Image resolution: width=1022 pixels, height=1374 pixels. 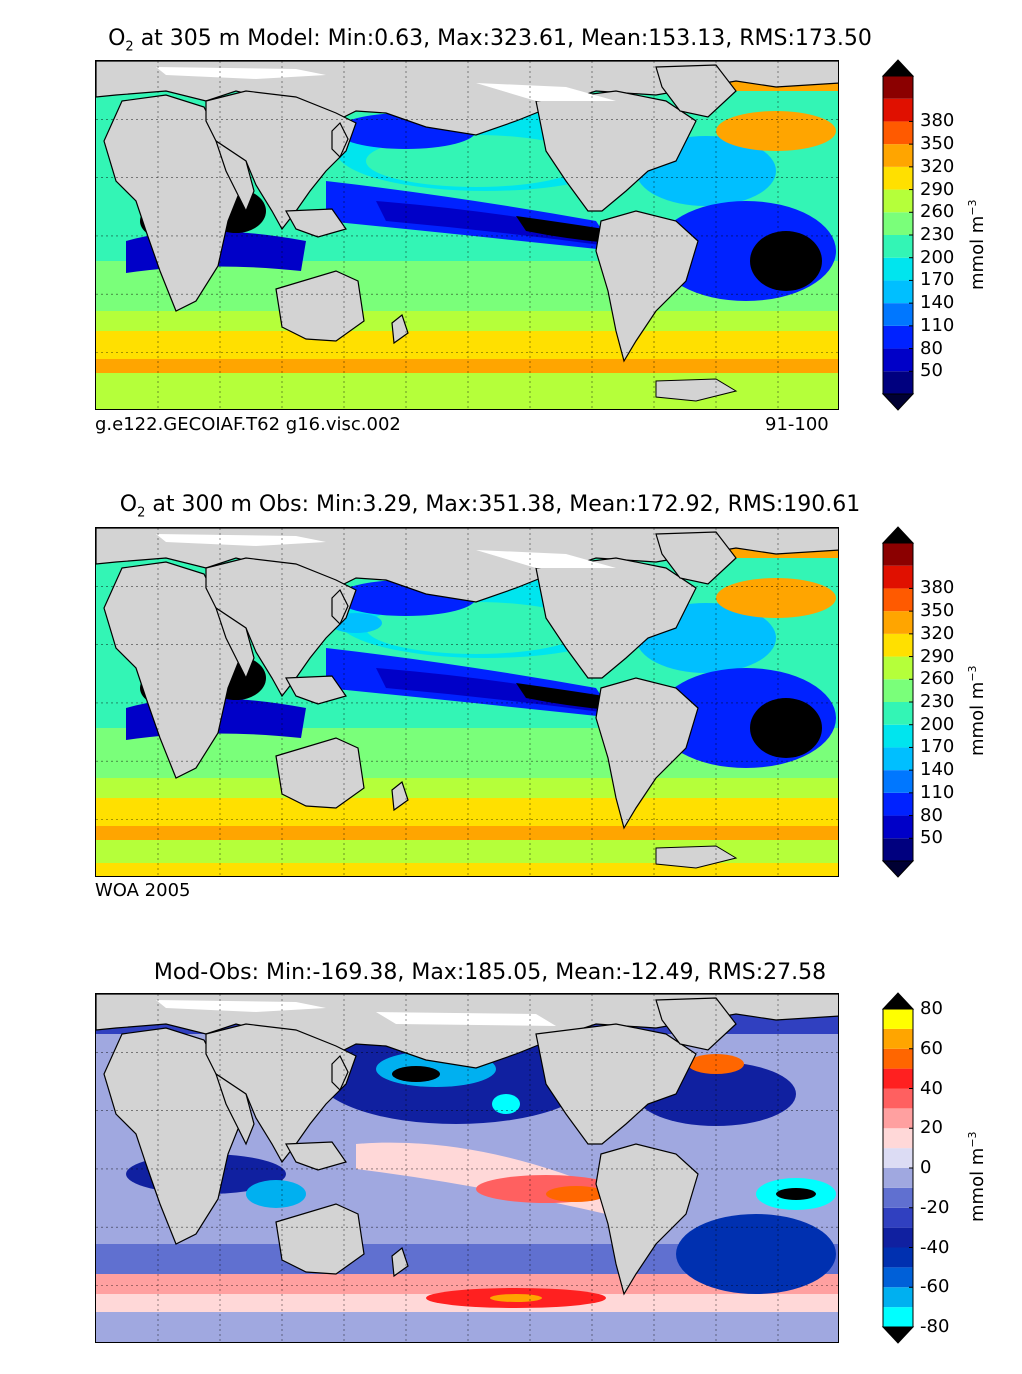 I want to click on diff-colorbar, so click(x=898, y=1168).